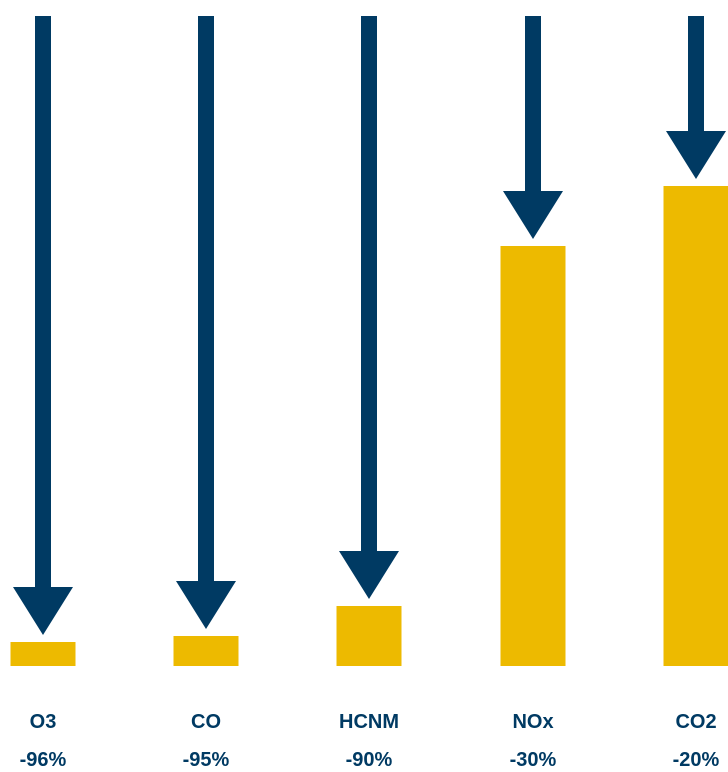 The image size is (728, 772). Describe the element at coordinates (369, 722) in the screenshot. I see `category-label-hcnm: HCNM` at that location.